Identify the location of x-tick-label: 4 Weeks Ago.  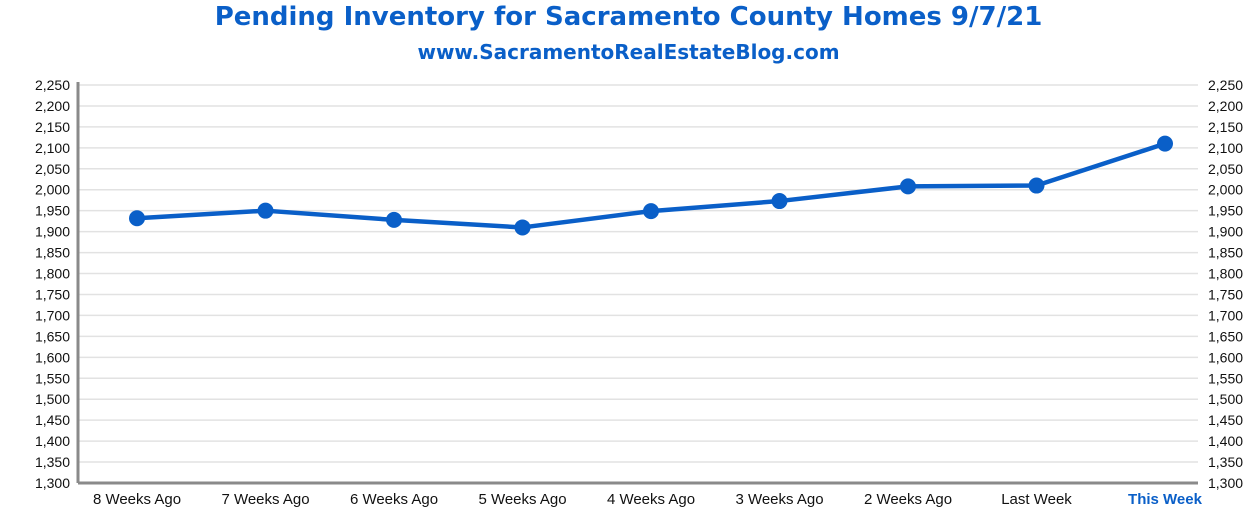
(651, 499).